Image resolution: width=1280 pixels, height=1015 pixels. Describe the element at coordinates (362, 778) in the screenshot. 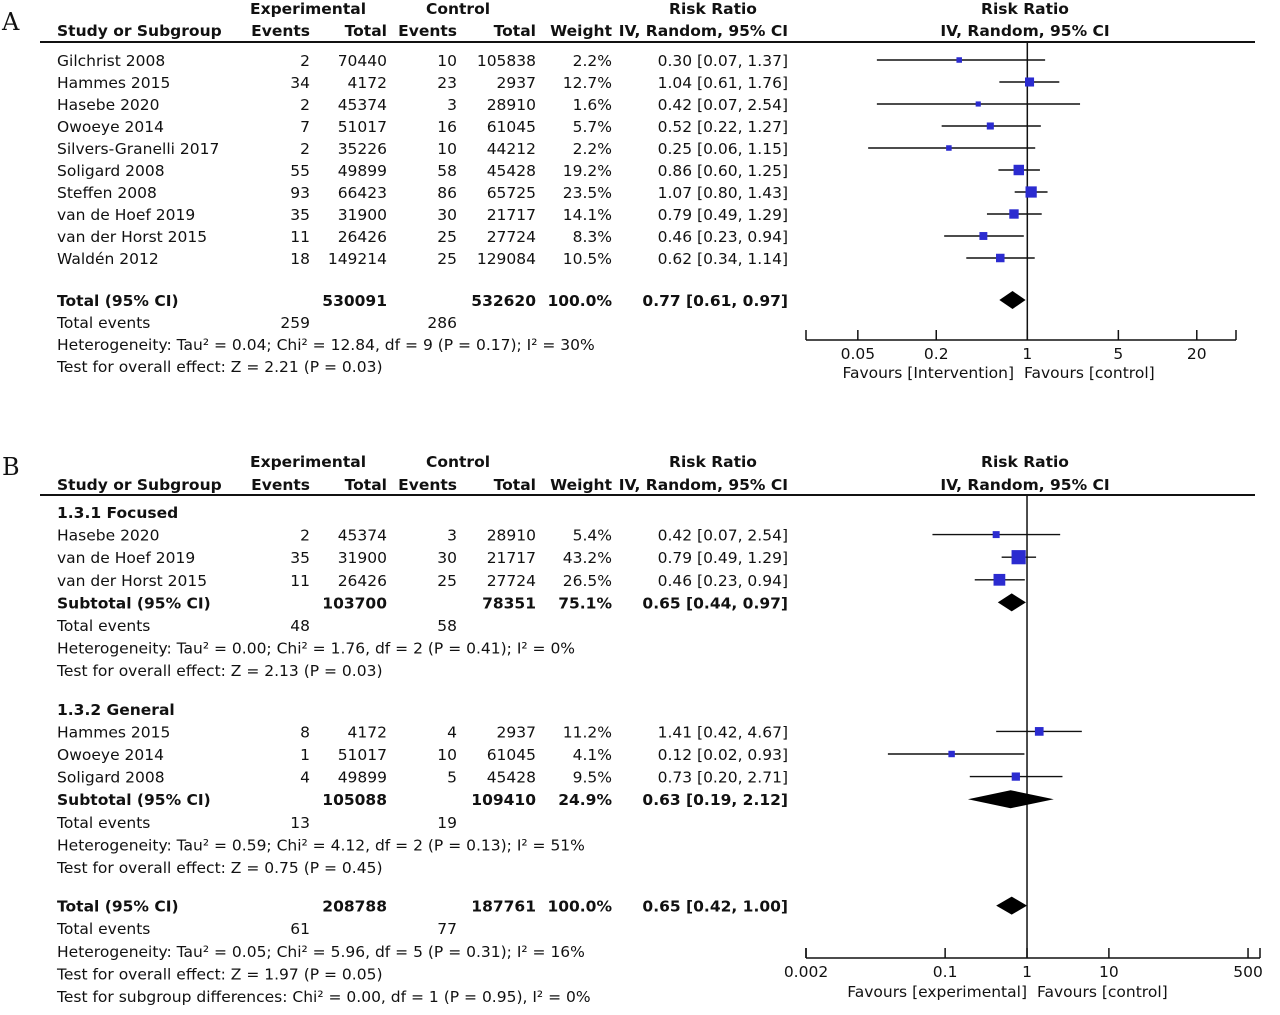

I see `total-exp: 49899` at that location.